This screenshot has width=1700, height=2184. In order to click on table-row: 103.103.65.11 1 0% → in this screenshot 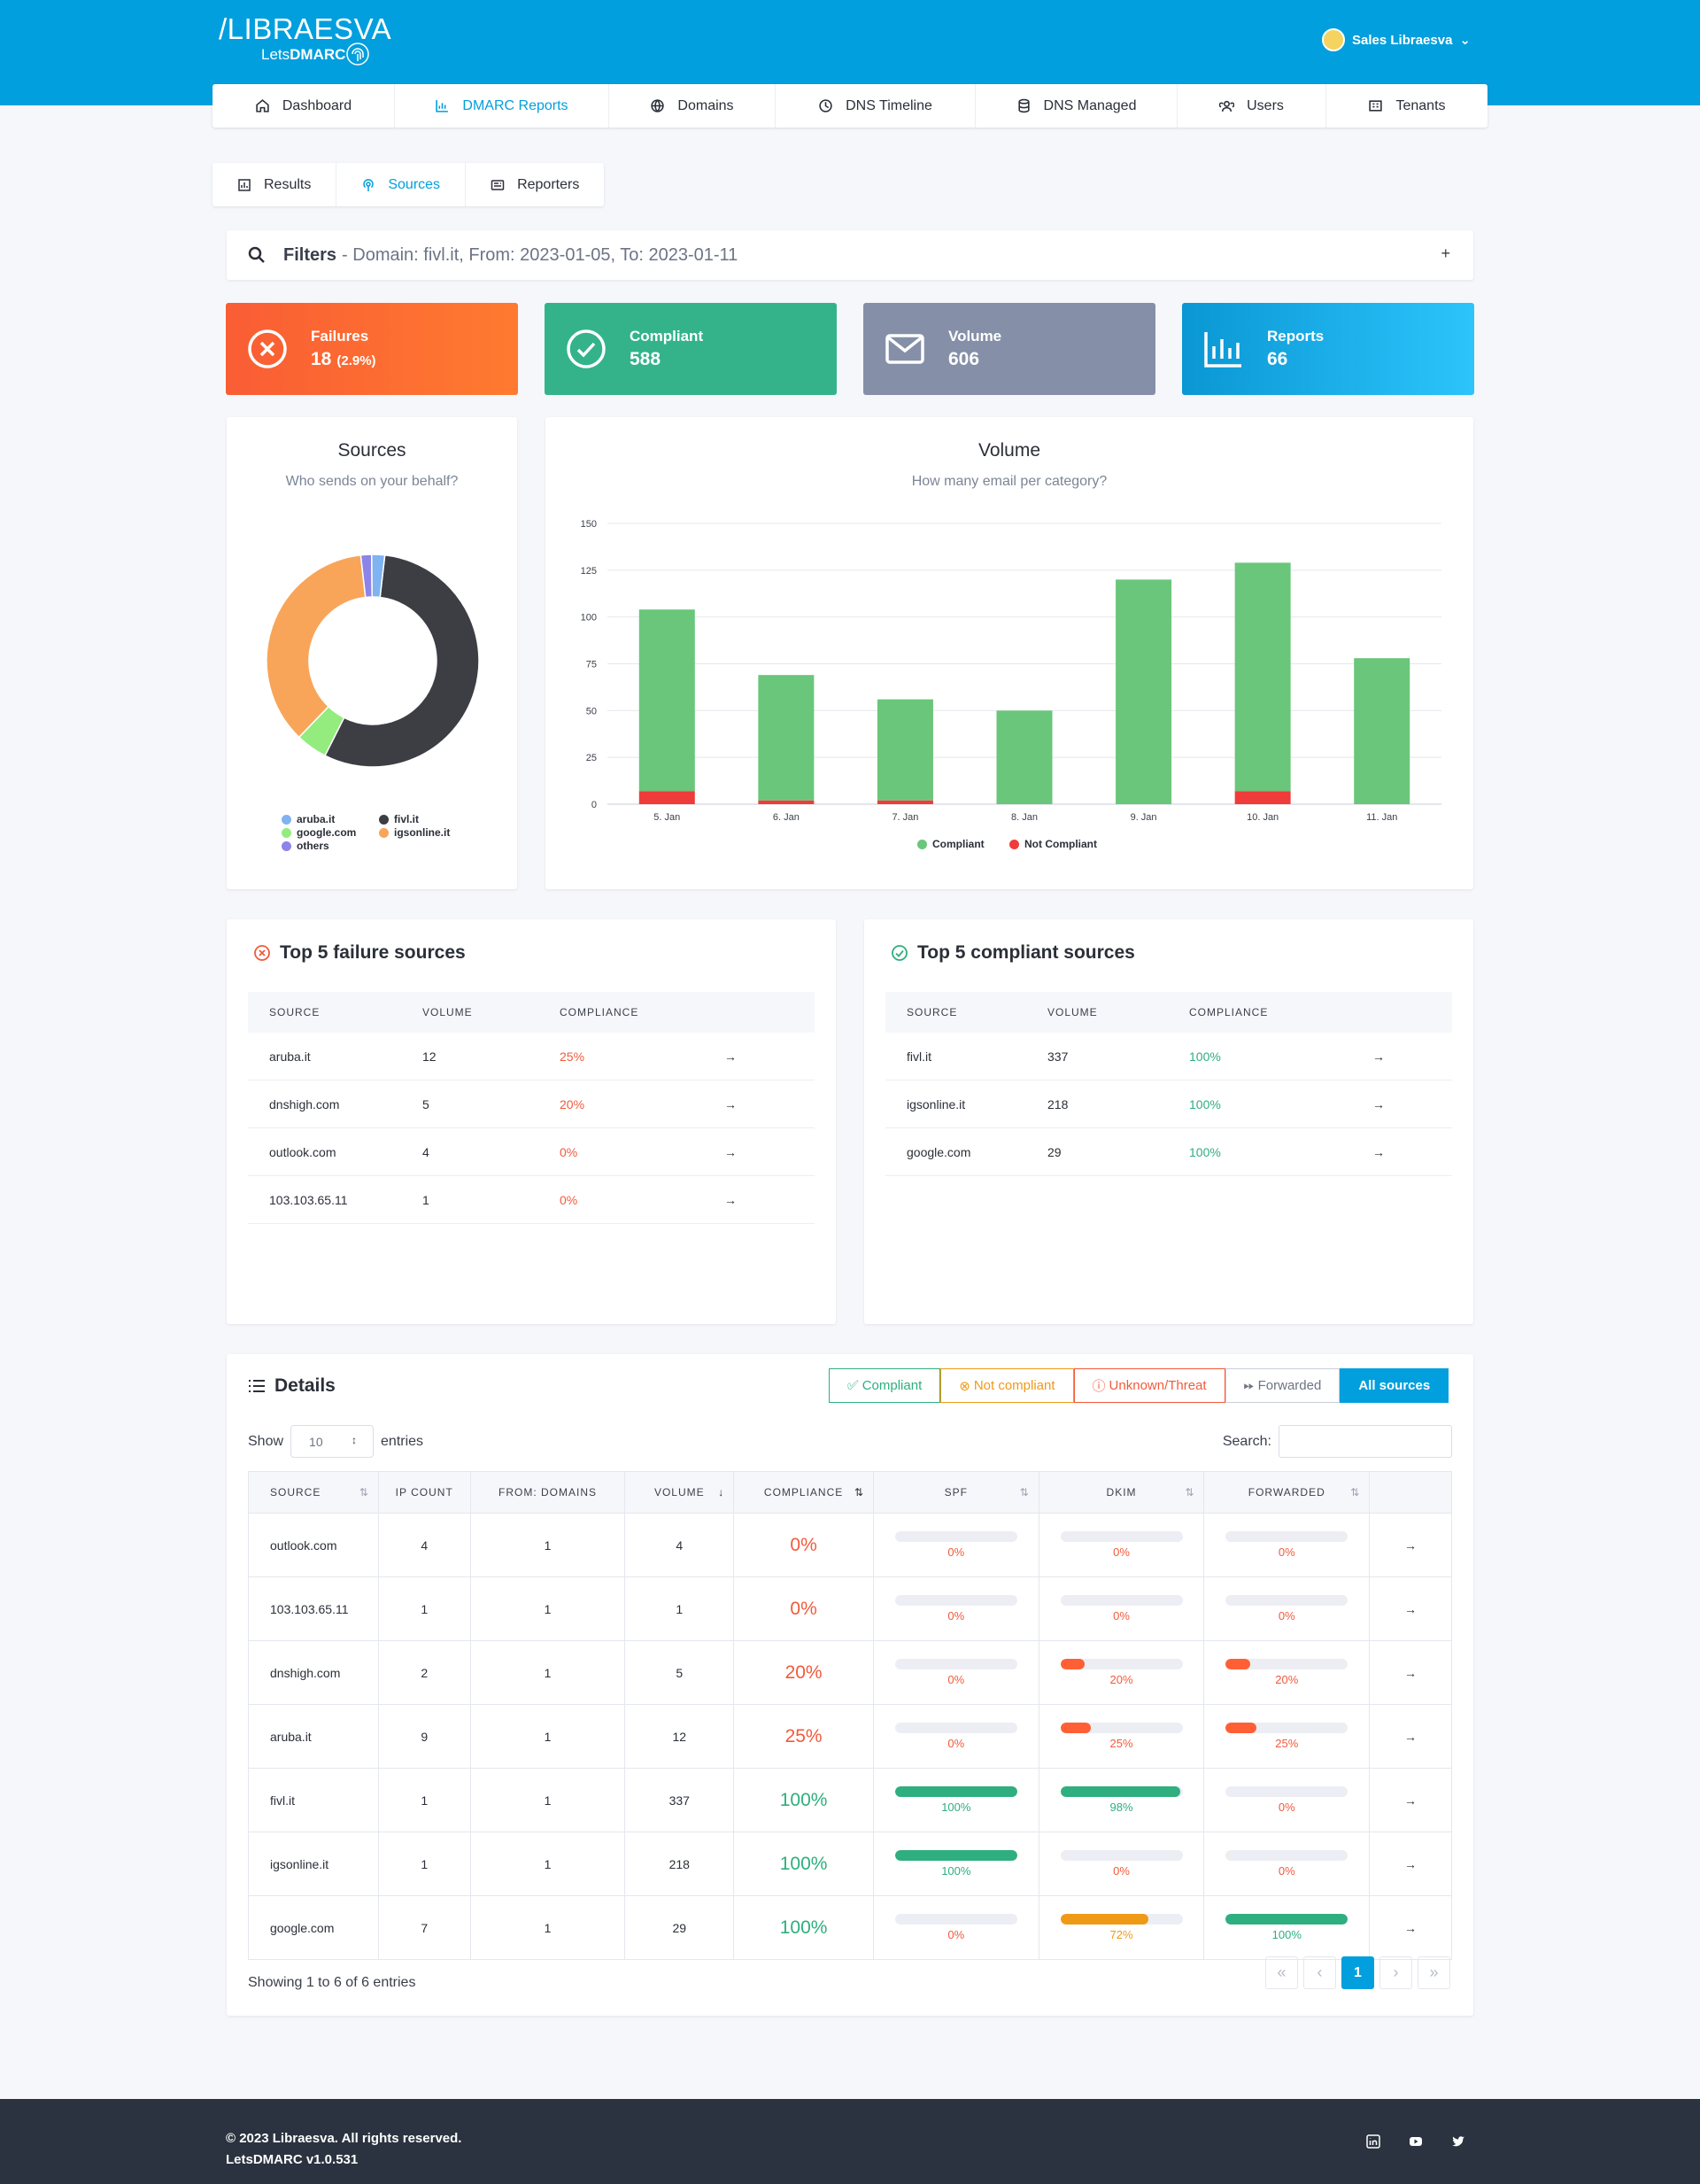, I will do `click(531, 1200)`.